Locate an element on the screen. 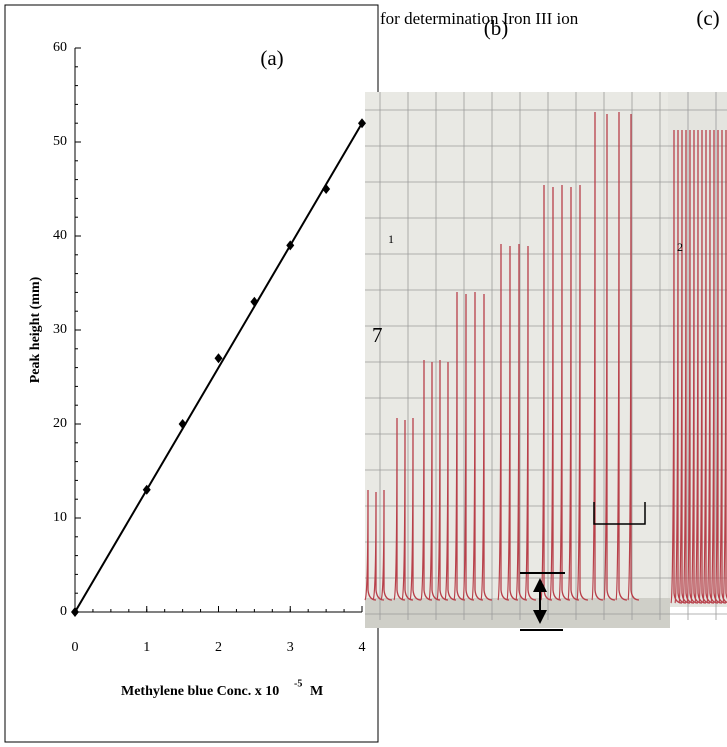 The width and height of the screenshot is (727, 747). x-tick-label: 3 is located at coordinates (290, 647).